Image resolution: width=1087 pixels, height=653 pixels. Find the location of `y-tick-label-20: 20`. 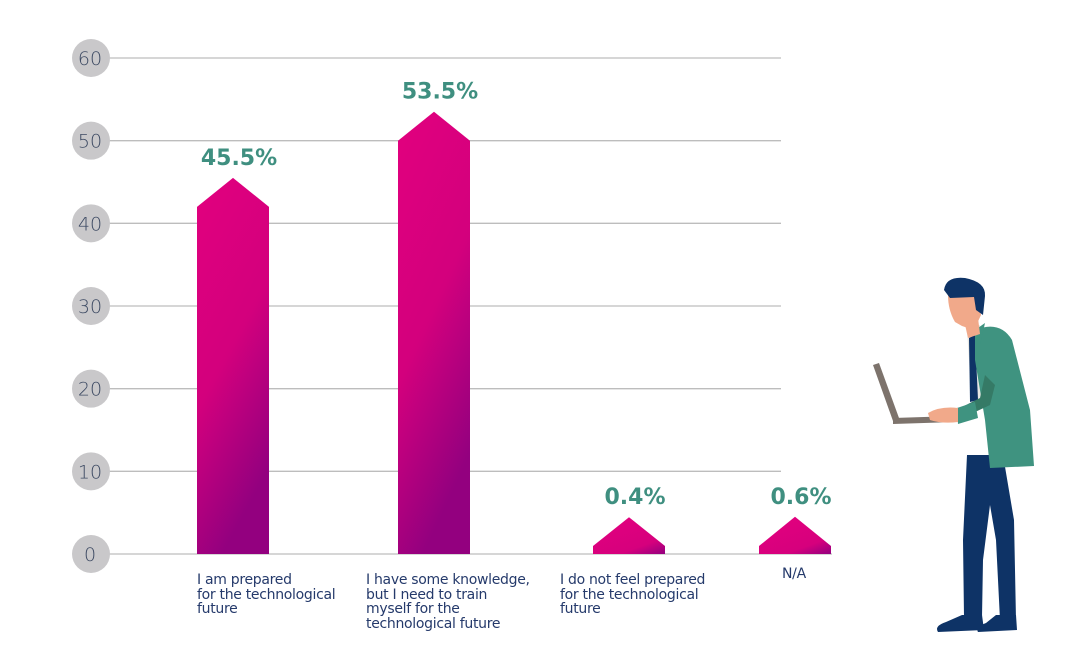

y-tick-label-20: 20 is located at coordinates (90, 390).